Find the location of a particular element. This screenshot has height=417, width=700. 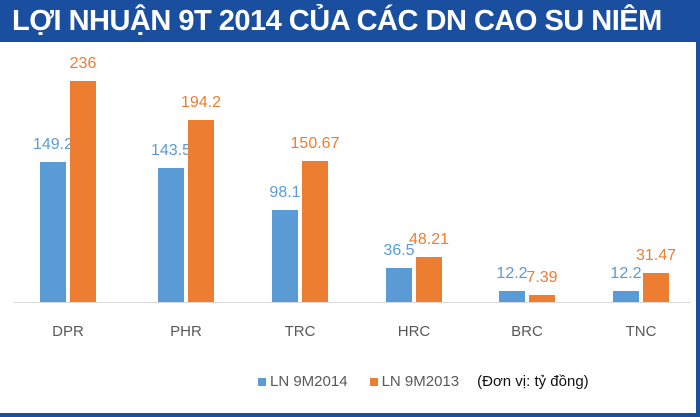

data-label-dpr-2013: 236 is located at coordinates (83, 63).